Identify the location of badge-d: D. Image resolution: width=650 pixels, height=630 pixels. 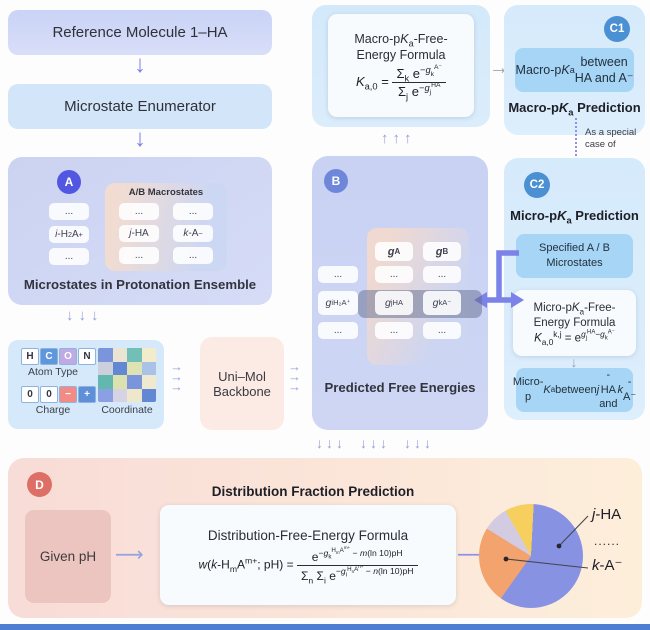
(39, 484).